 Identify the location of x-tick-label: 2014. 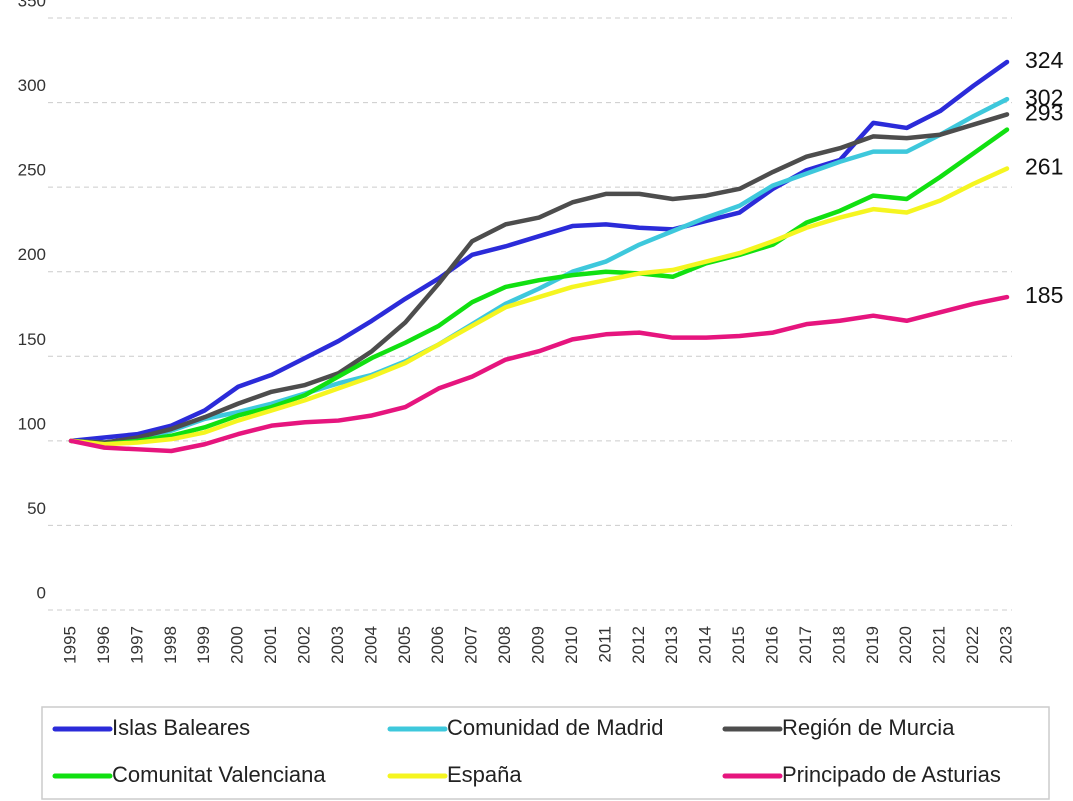
(705, 645).